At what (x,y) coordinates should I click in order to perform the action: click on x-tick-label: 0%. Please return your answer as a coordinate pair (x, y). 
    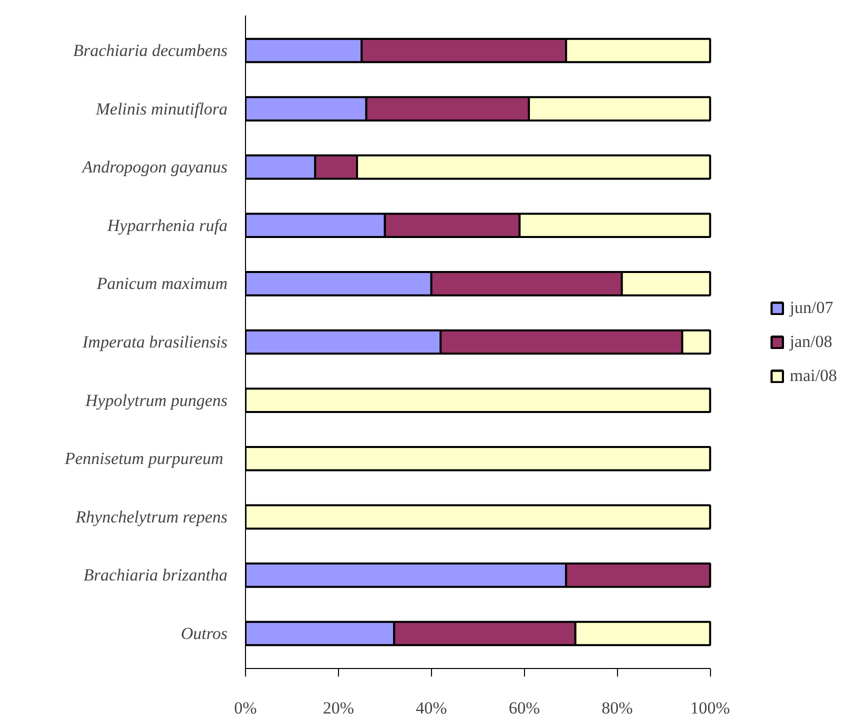
    Looking at the image, I should click on (245, 708).